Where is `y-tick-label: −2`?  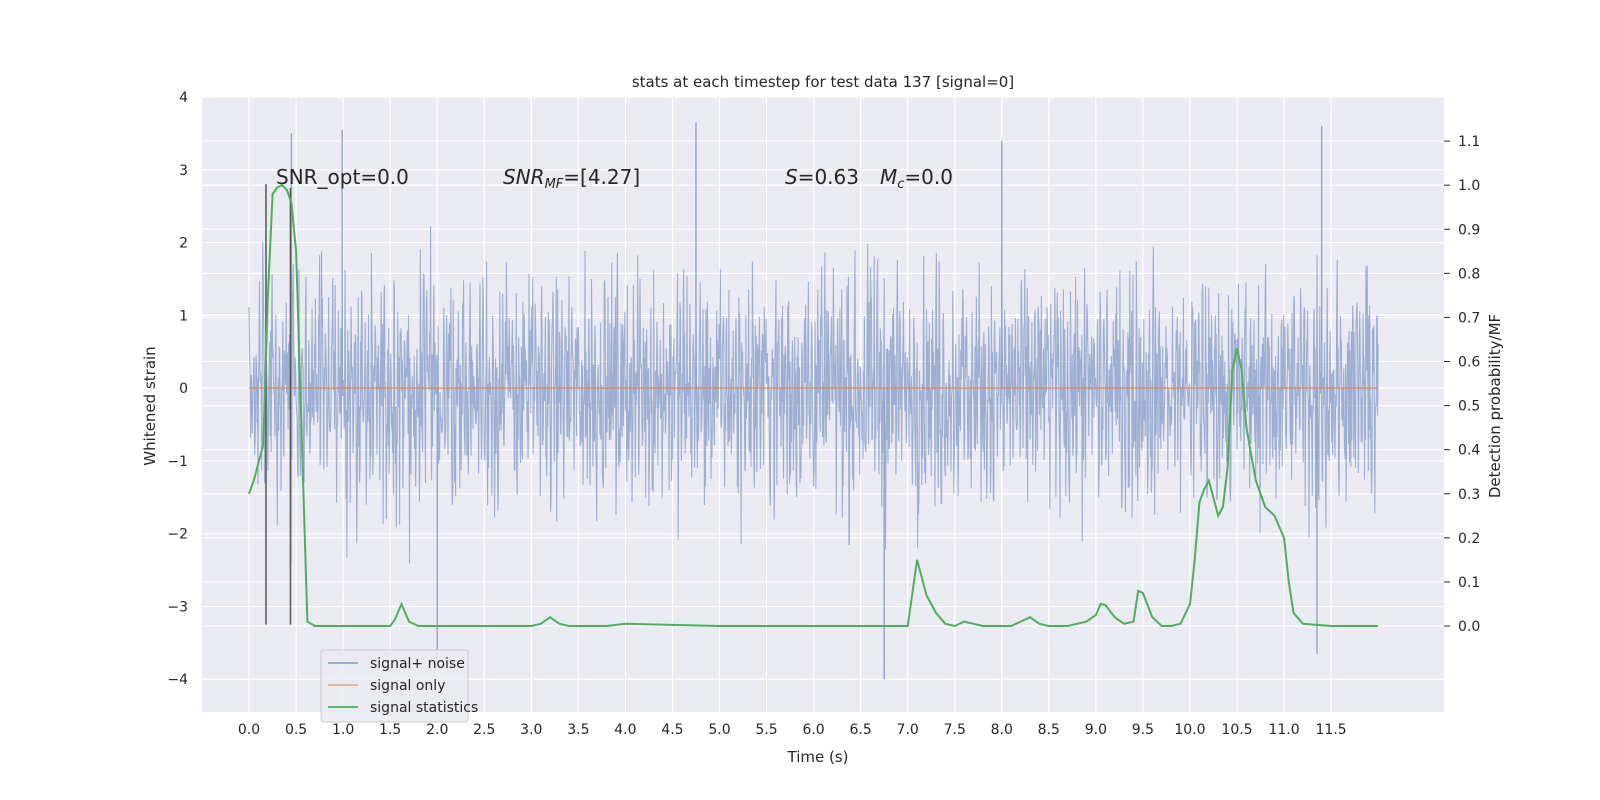 y-tick-label: −2 is located at coordinates (177, 535).